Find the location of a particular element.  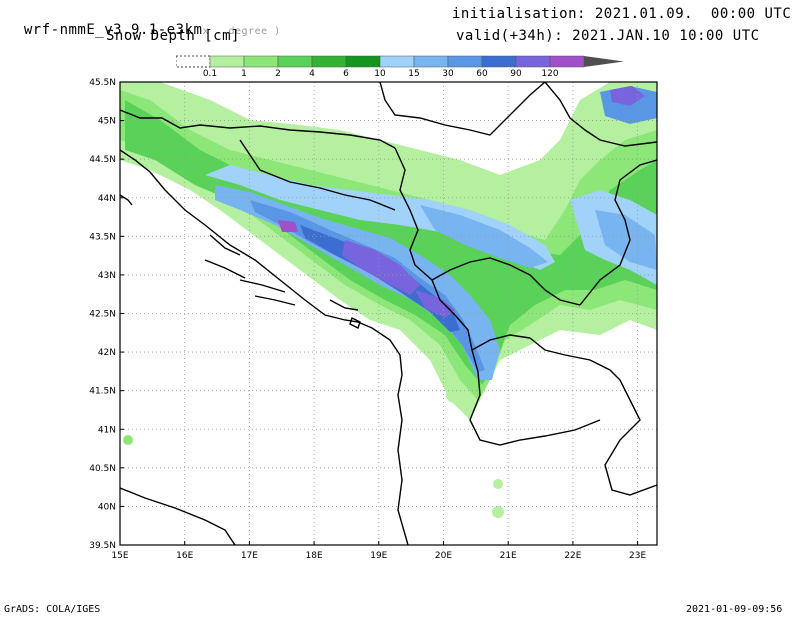

lon-tick-label: 15E is located at coordinates (119, 556).